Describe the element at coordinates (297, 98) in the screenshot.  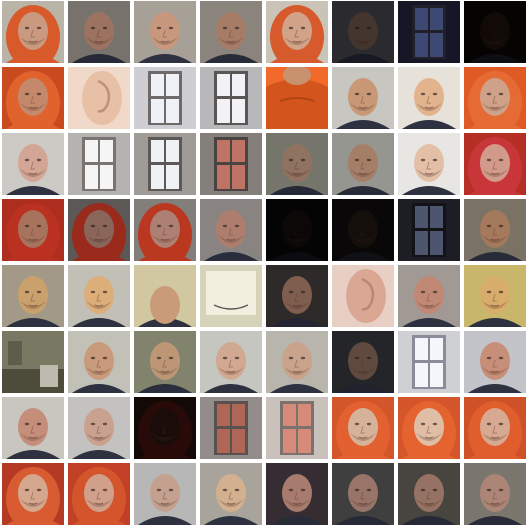
I see `photo-thumbnail-hoodie` at that location.